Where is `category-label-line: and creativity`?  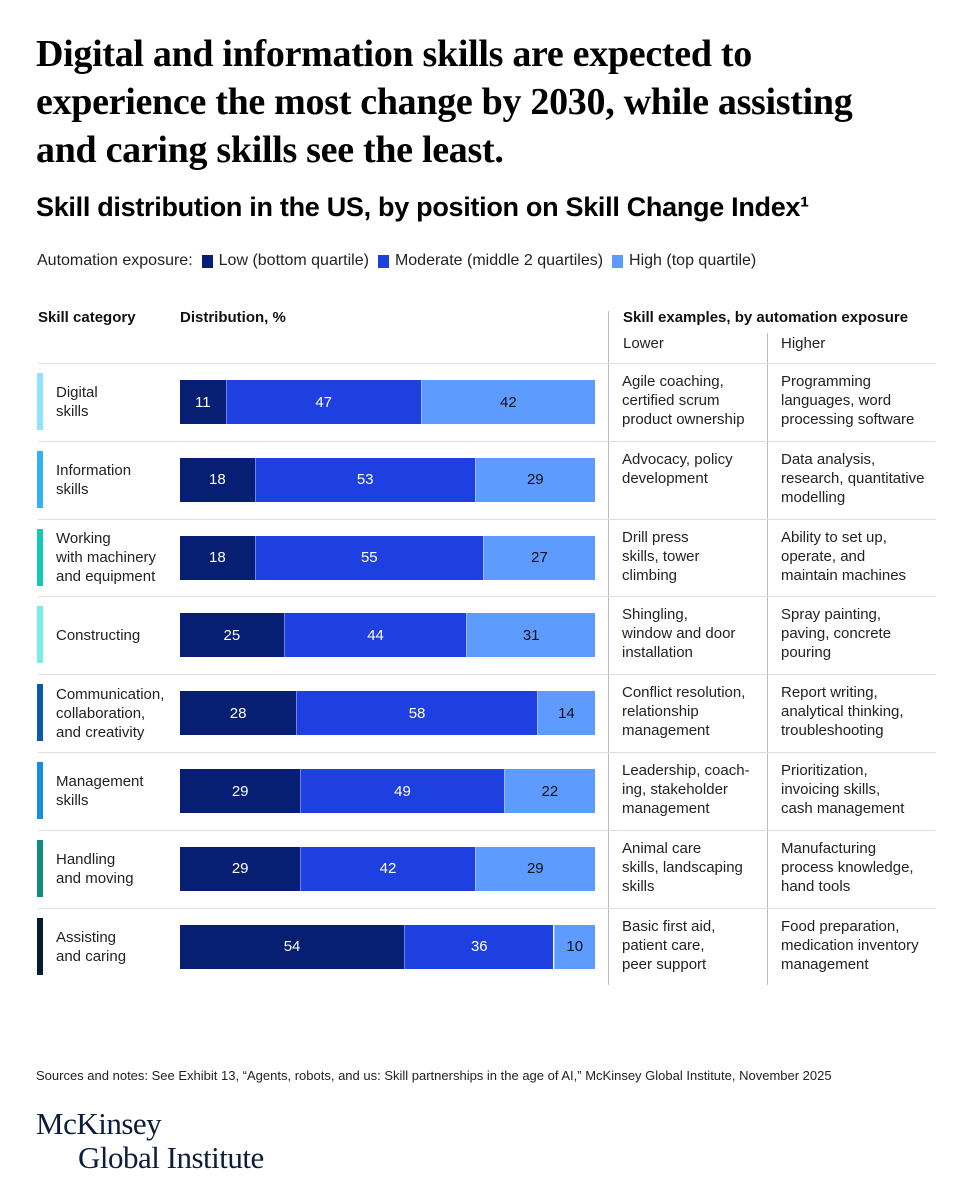 category-label-line: and creativity is located at coordinates (100, 732).